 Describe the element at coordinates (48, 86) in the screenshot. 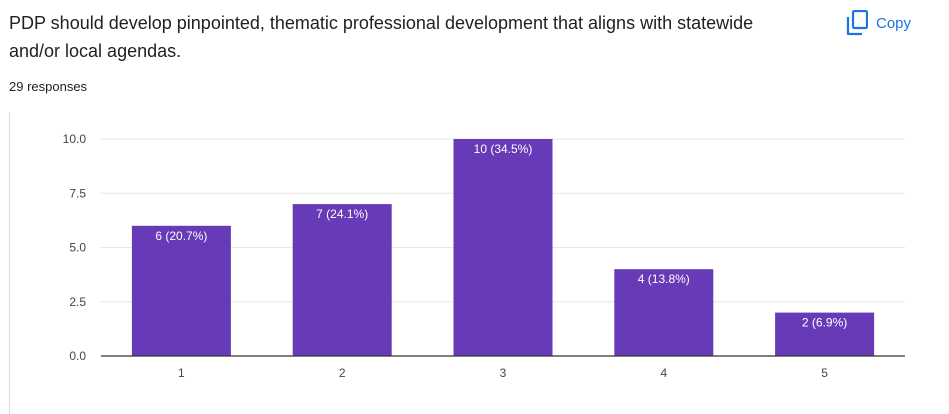

I see `response-count: 29 responses` at that location.